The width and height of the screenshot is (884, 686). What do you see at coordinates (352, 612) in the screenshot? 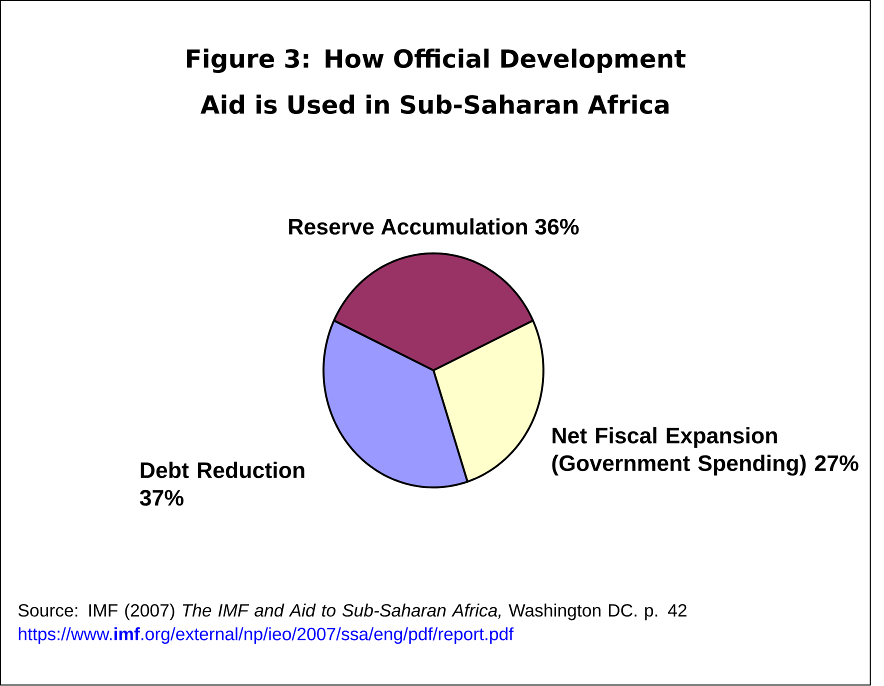
I see `source-note: Source: IMF (2007) The IMF and Aid to Sub-Saharan Africa, Washington DC. p. 42` at bounding box center [352, 612].